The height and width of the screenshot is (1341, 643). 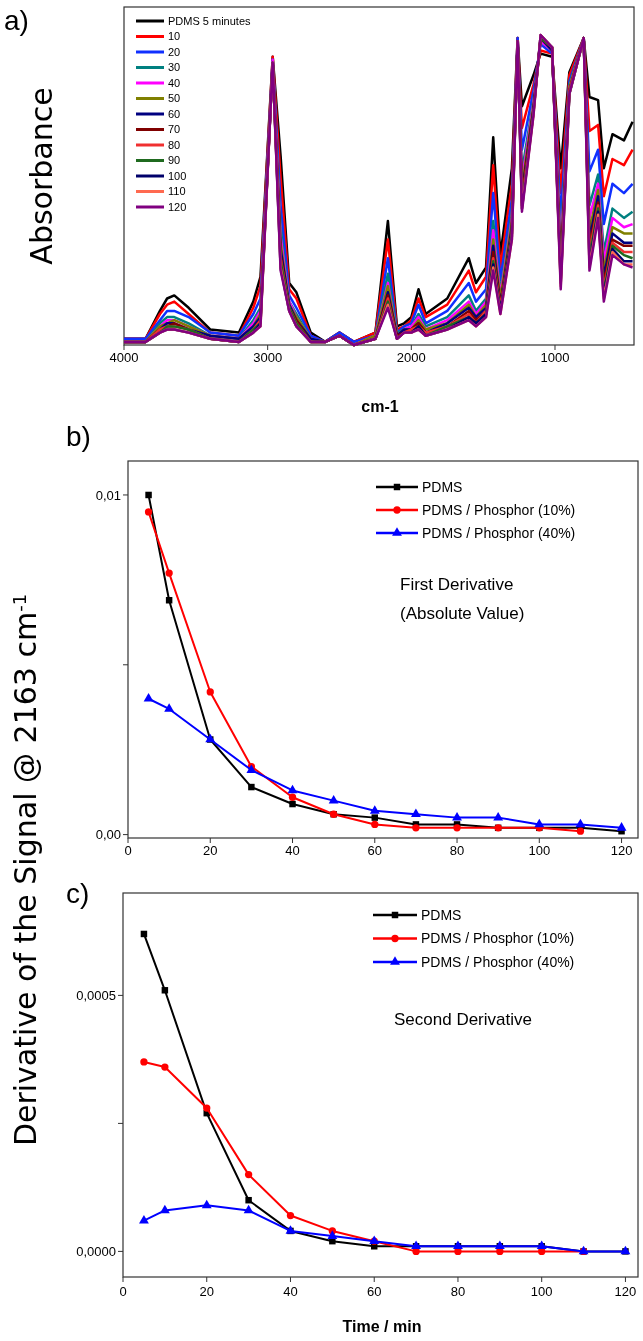 I want to click on legend-label: 120, so click(x=177, y=206).